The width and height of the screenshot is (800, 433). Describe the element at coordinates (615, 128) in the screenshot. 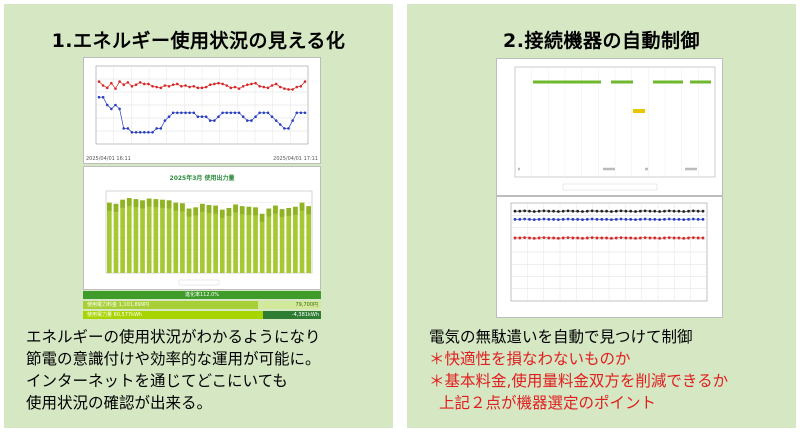

I see `device-schedule-chart` at that location.